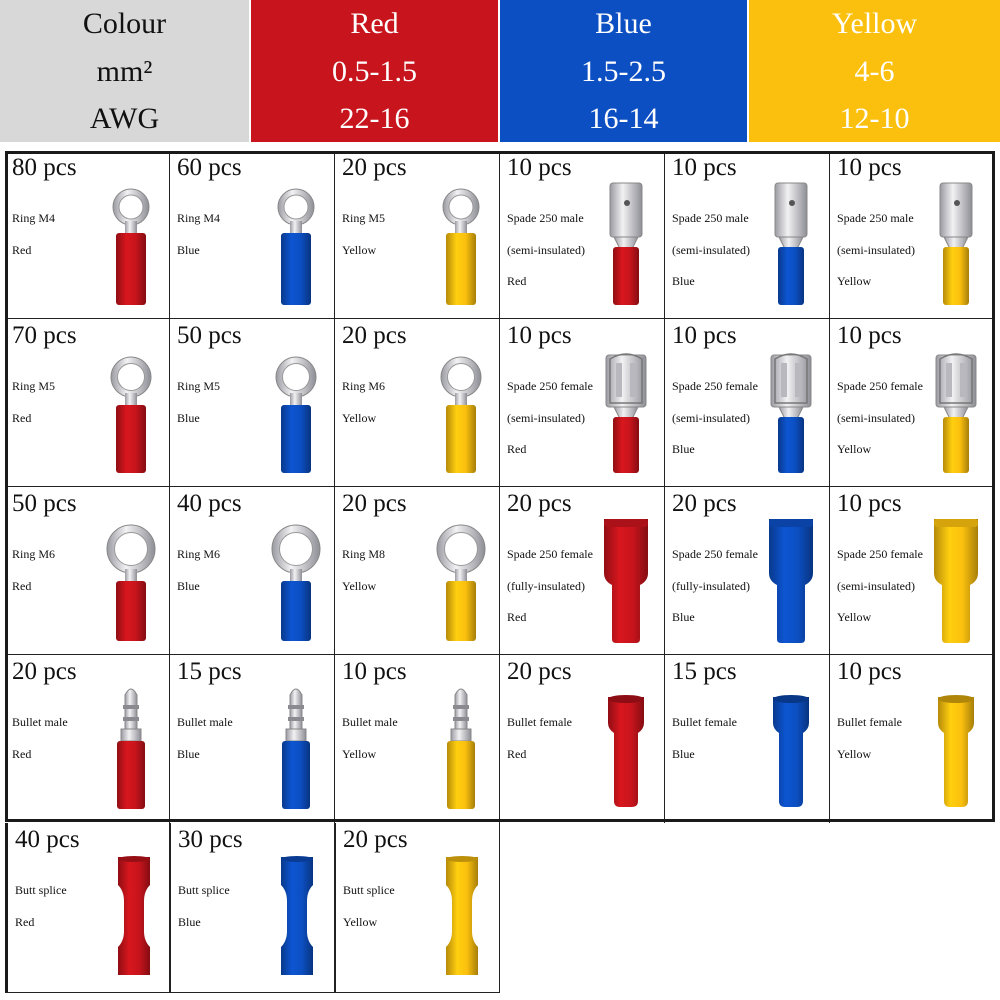 The width and height of the screenshot is (1000, 1000). I want to click on product-description: Ring M4 Red, so click(33, 234).